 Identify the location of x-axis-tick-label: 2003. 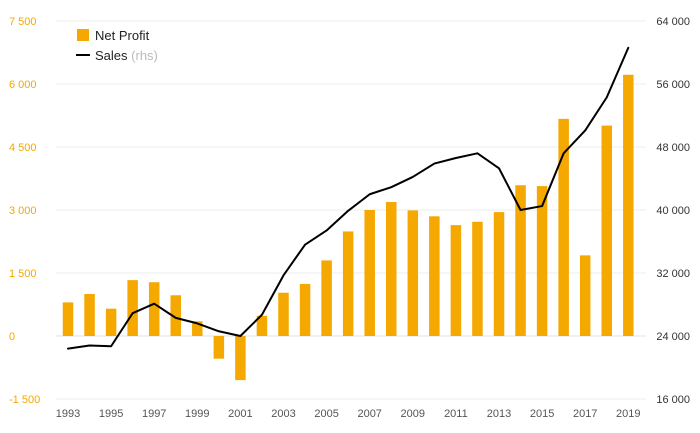
(283, 414).